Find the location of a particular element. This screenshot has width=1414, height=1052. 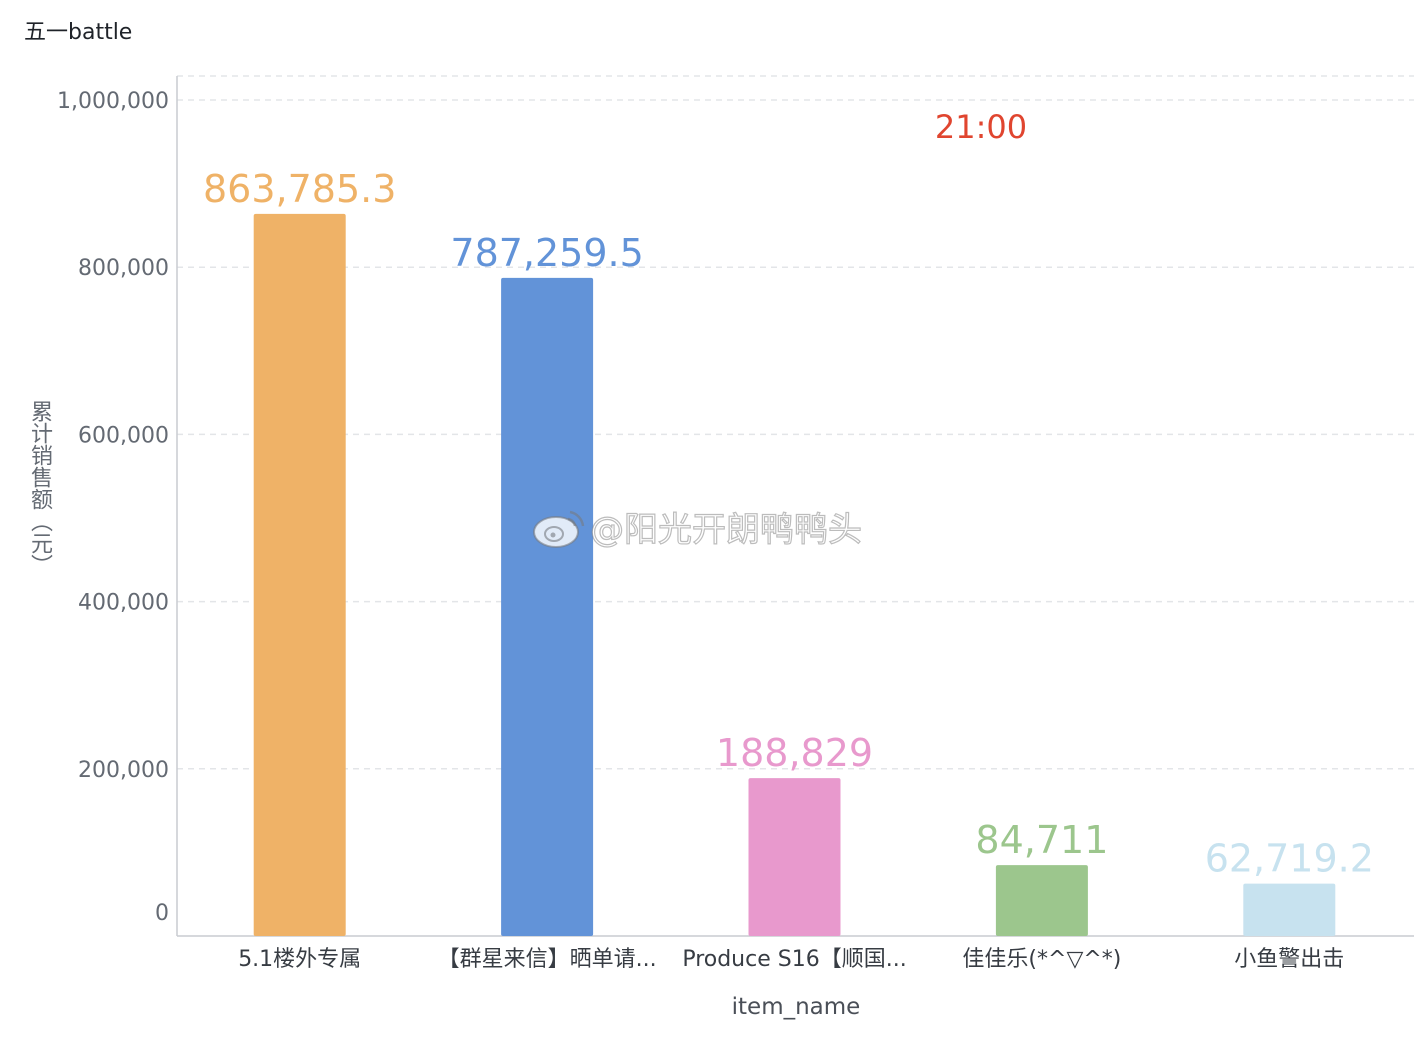

bar-value-label: 188,829 is located at coordinates (794, 753).